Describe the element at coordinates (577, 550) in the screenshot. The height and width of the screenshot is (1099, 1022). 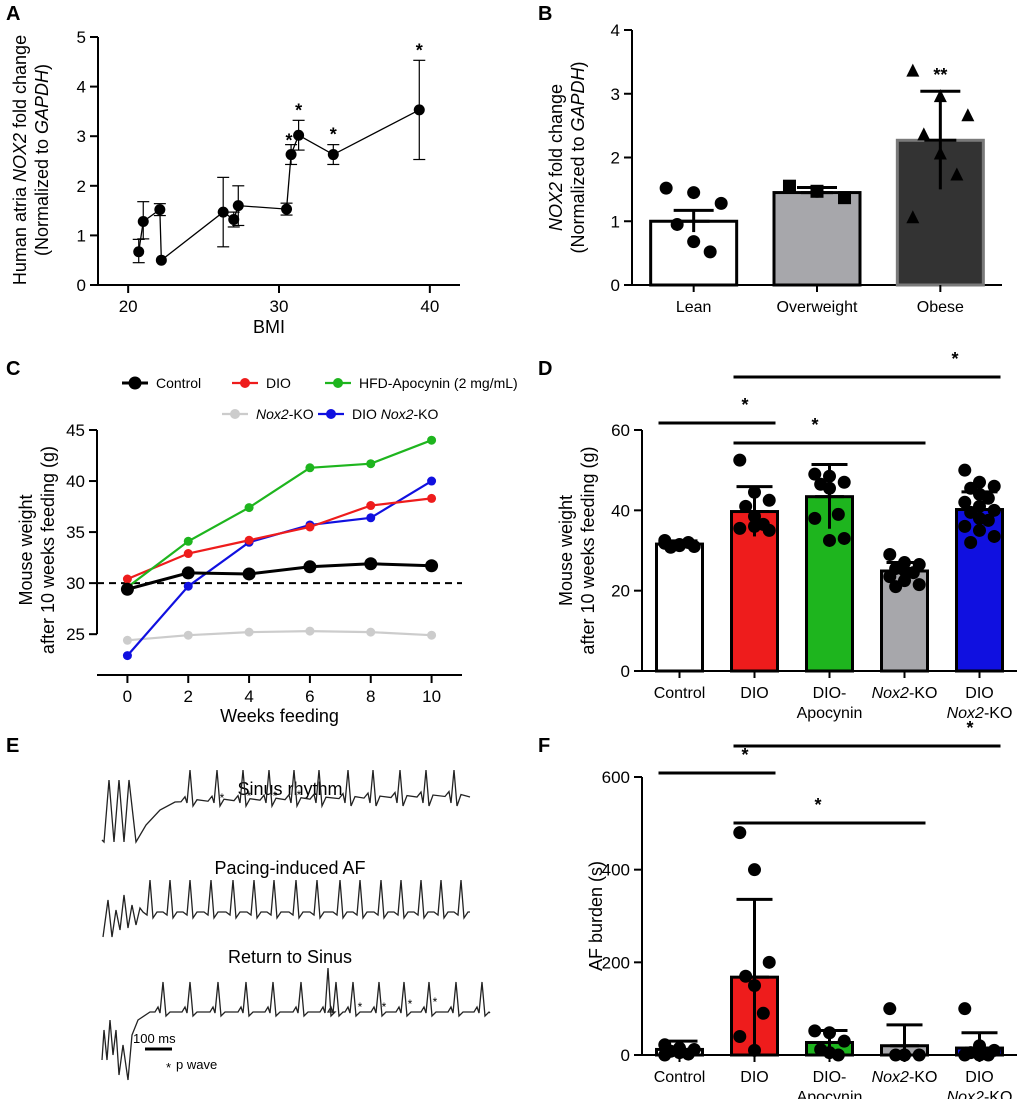
I see `panel-d-y-axis-label: Mouse weight after 10 weeks feeding (g)` at that location.